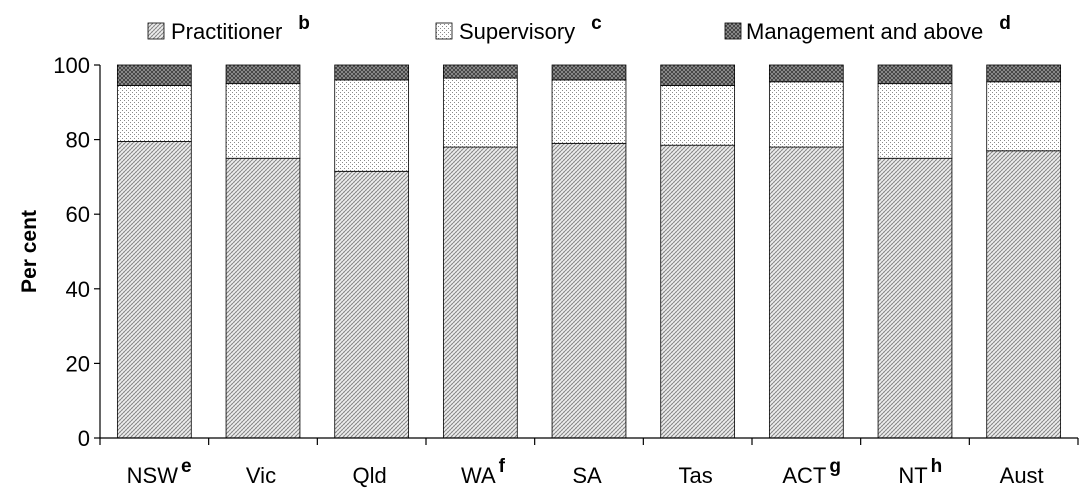 This screenshot has width=1080, height=491. What do you see at coordinates (77, 252) in the screenshot?
I see `y-axis: 0 20 40 60 80 100` at bounding box center [77, 252].